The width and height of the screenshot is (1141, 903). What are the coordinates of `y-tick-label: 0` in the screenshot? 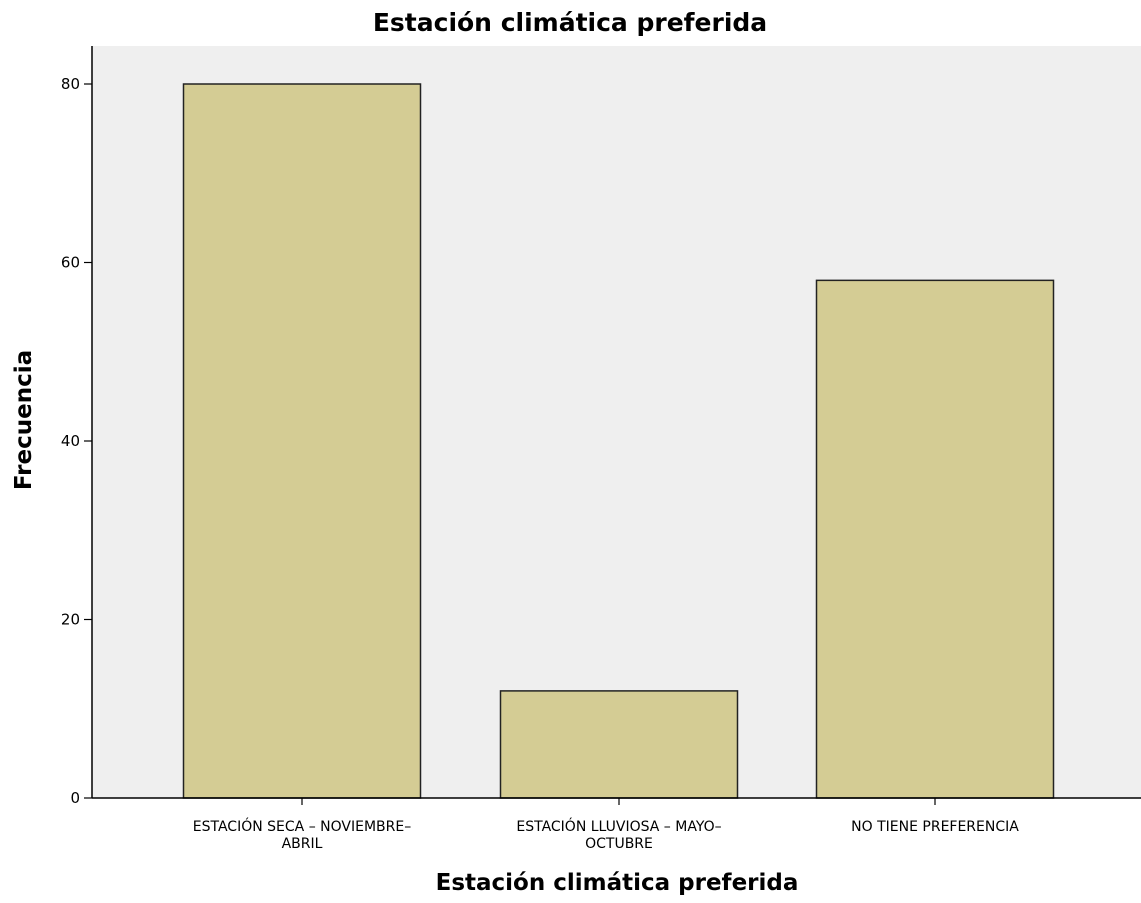 It's located at (75, 798).